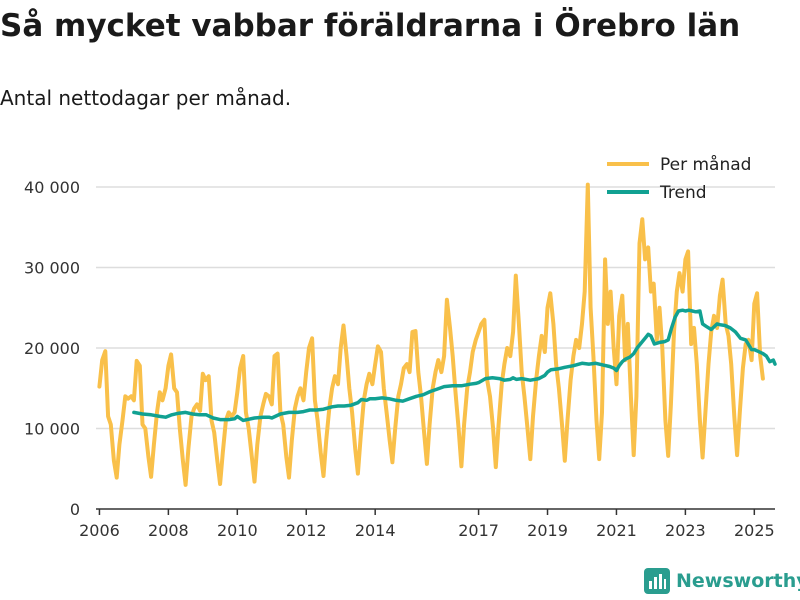  What do you see at coordinates (146, 98) in the screenshot?
I see `chart-subtitle: Antal nettodagar per månad.` at bounding box center [146, 98].